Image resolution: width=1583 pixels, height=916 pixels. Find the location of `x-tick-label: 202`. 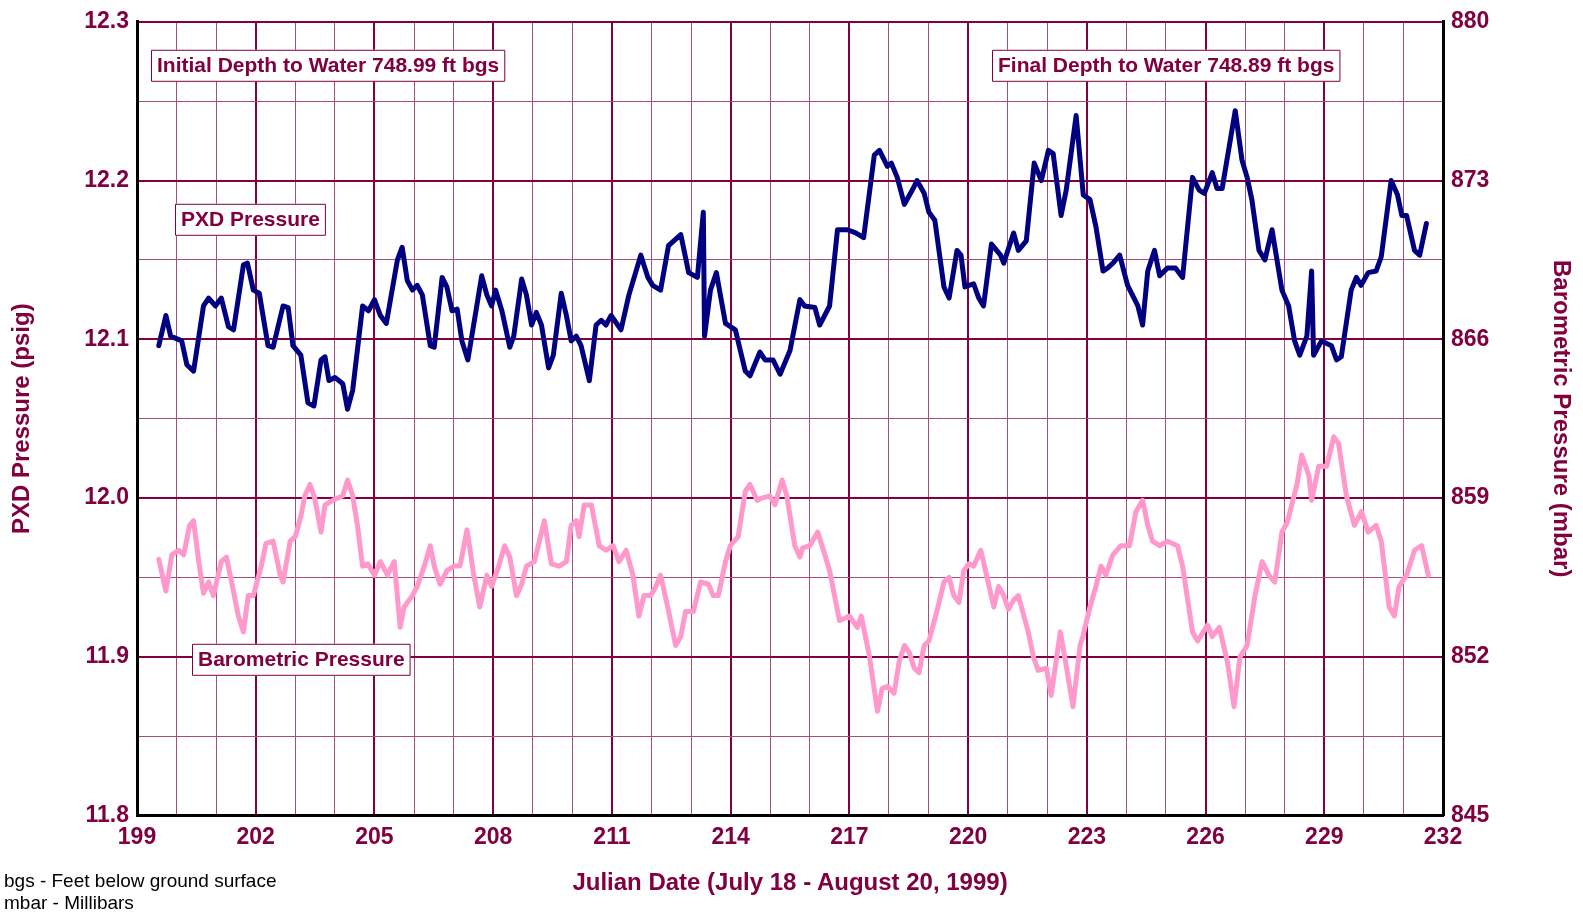

x-tick-label: 202 is located at coordinates (255, 835).